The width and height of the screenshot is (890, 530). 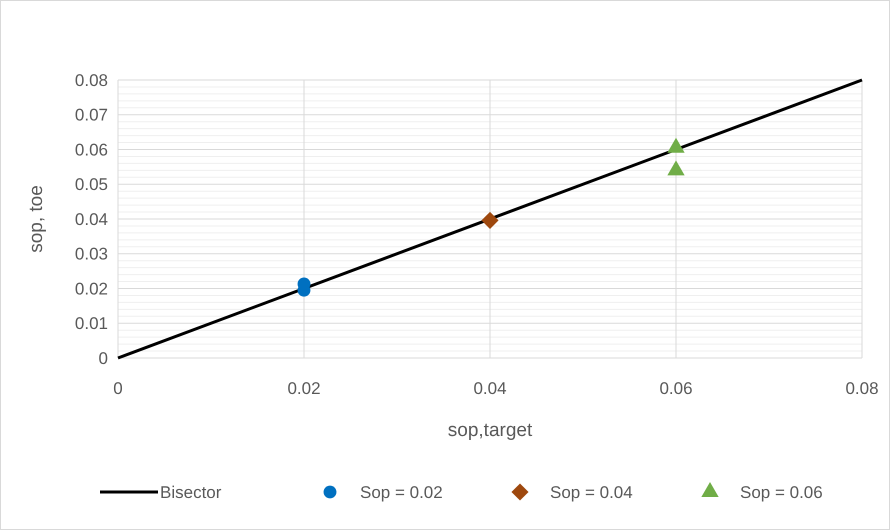 I want to click on legend-label: Sop = 0.06, so click(x=781, y=492).